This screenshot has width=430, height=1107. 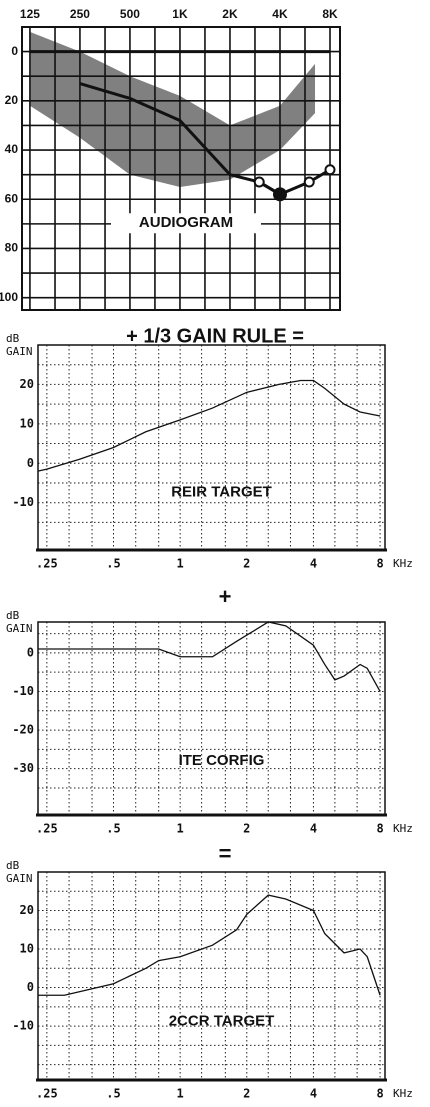 I want to click on plot-frame, so click(x=211, y=718).